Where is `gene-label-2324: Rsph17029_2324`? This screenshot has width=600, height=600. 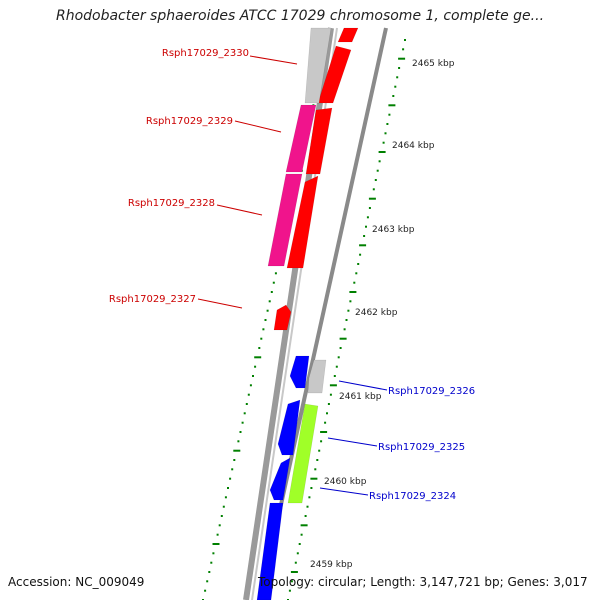 gene-label-2324: Rsph17029_2324 is located at coordinates (412, 496).